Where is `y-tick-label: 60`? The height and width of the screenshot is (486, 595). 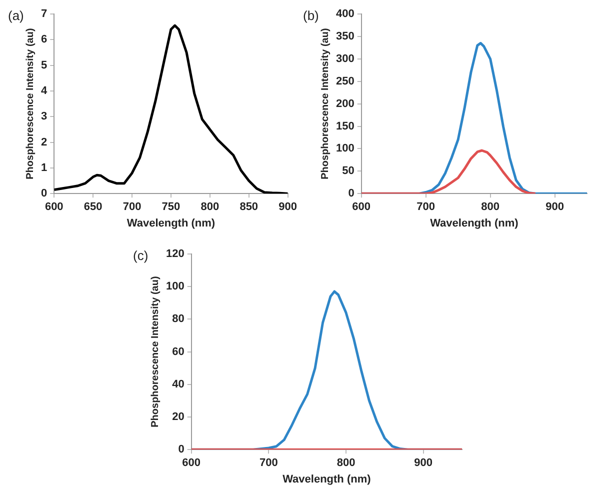 y-tick-label: 60 is located at coordinates (178, 352).